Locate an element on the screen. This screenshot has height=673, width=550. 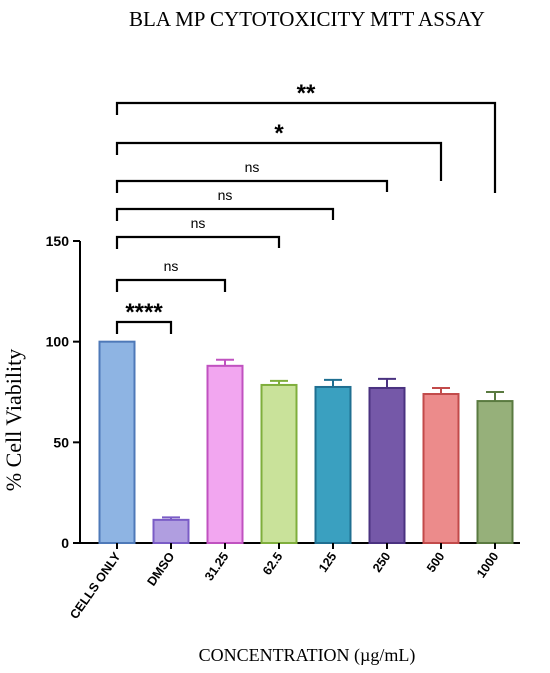
x-tick-label: 62.5 is located at coordinates (272, 564).